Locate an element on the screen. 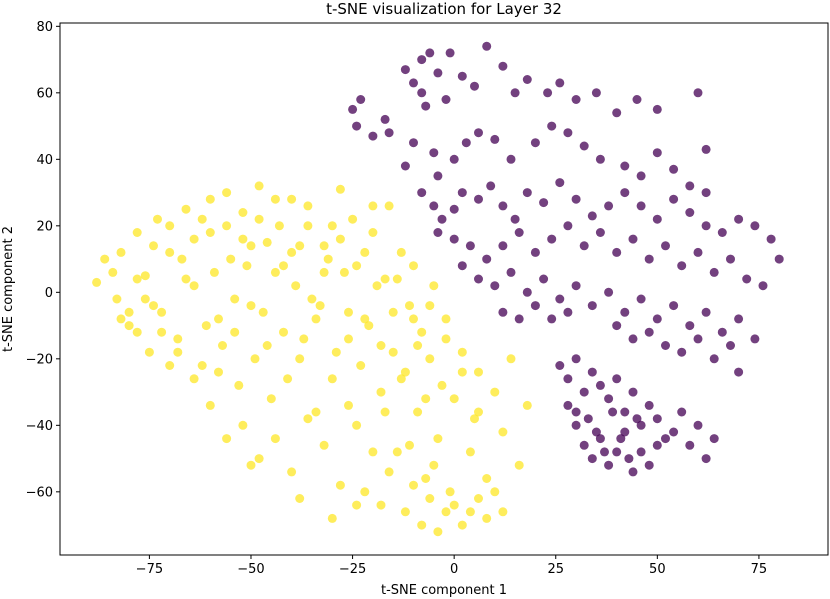 The height and width of the screenshot is (599, 830). y-tick-label: −20 is located at coordinates (39, 359).